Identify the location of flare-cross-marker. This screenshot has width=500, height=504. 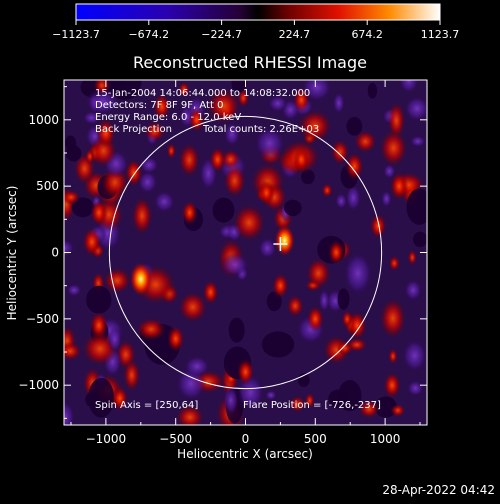
(280, 244).